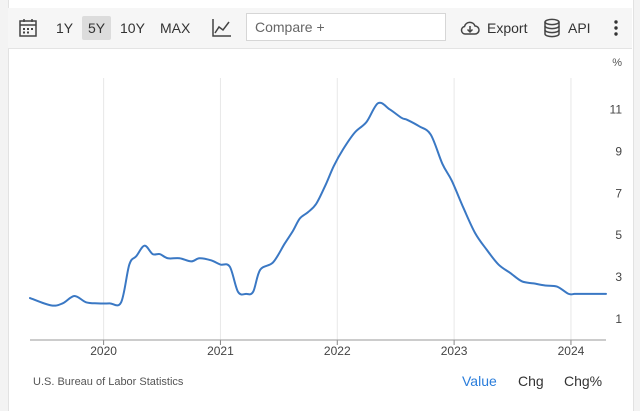 Image resolution: width=640 pixels, height=411 pixels. I want to click on tab-value: Value, so click(479, 381).